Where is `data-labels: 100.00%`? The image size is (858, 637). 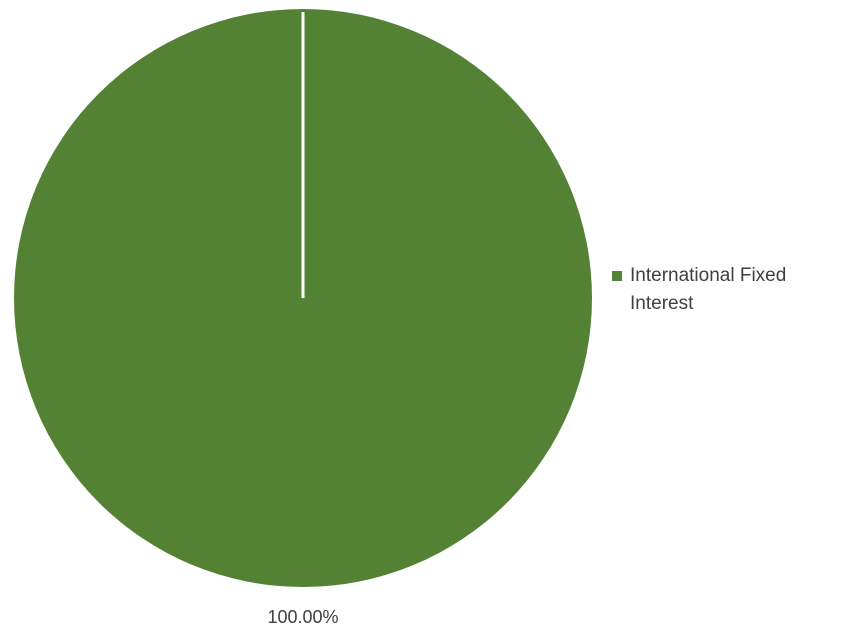
data-labels: 100.00% is located at coordinates (302, 617).